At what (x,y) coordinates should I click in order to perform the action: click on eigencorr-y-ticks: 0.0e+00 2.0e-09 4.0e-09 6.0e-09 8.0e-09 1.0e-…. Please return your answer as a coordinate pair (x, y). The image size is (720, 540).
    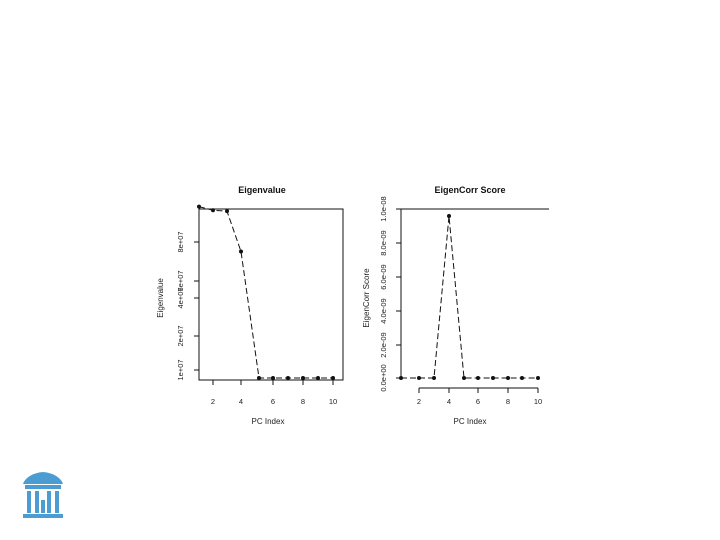
    Looking at the image, I should click on (390, 294).